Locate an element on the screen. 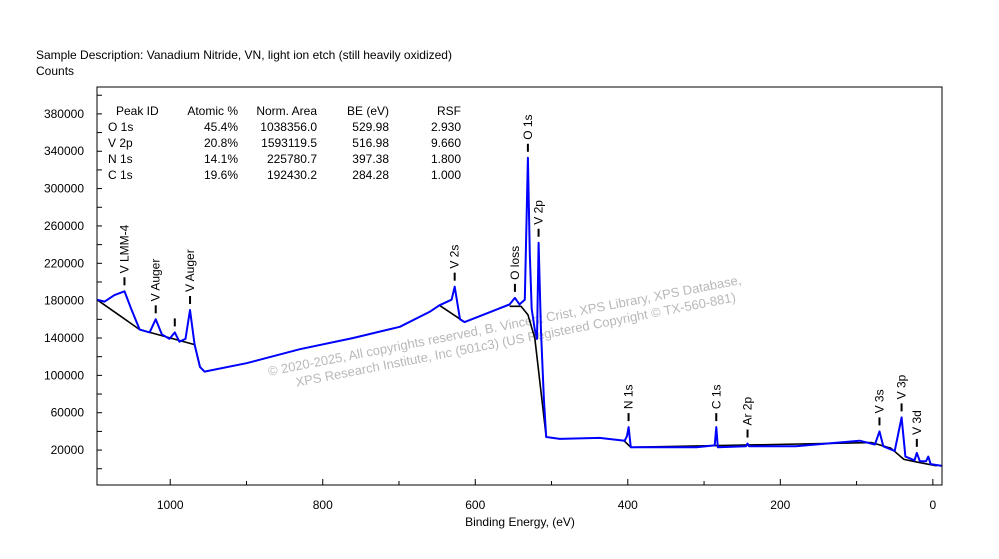 The width and height of the screenshot is (999, 559). table-cell: 45.4% is located at coordinates (221, 127).